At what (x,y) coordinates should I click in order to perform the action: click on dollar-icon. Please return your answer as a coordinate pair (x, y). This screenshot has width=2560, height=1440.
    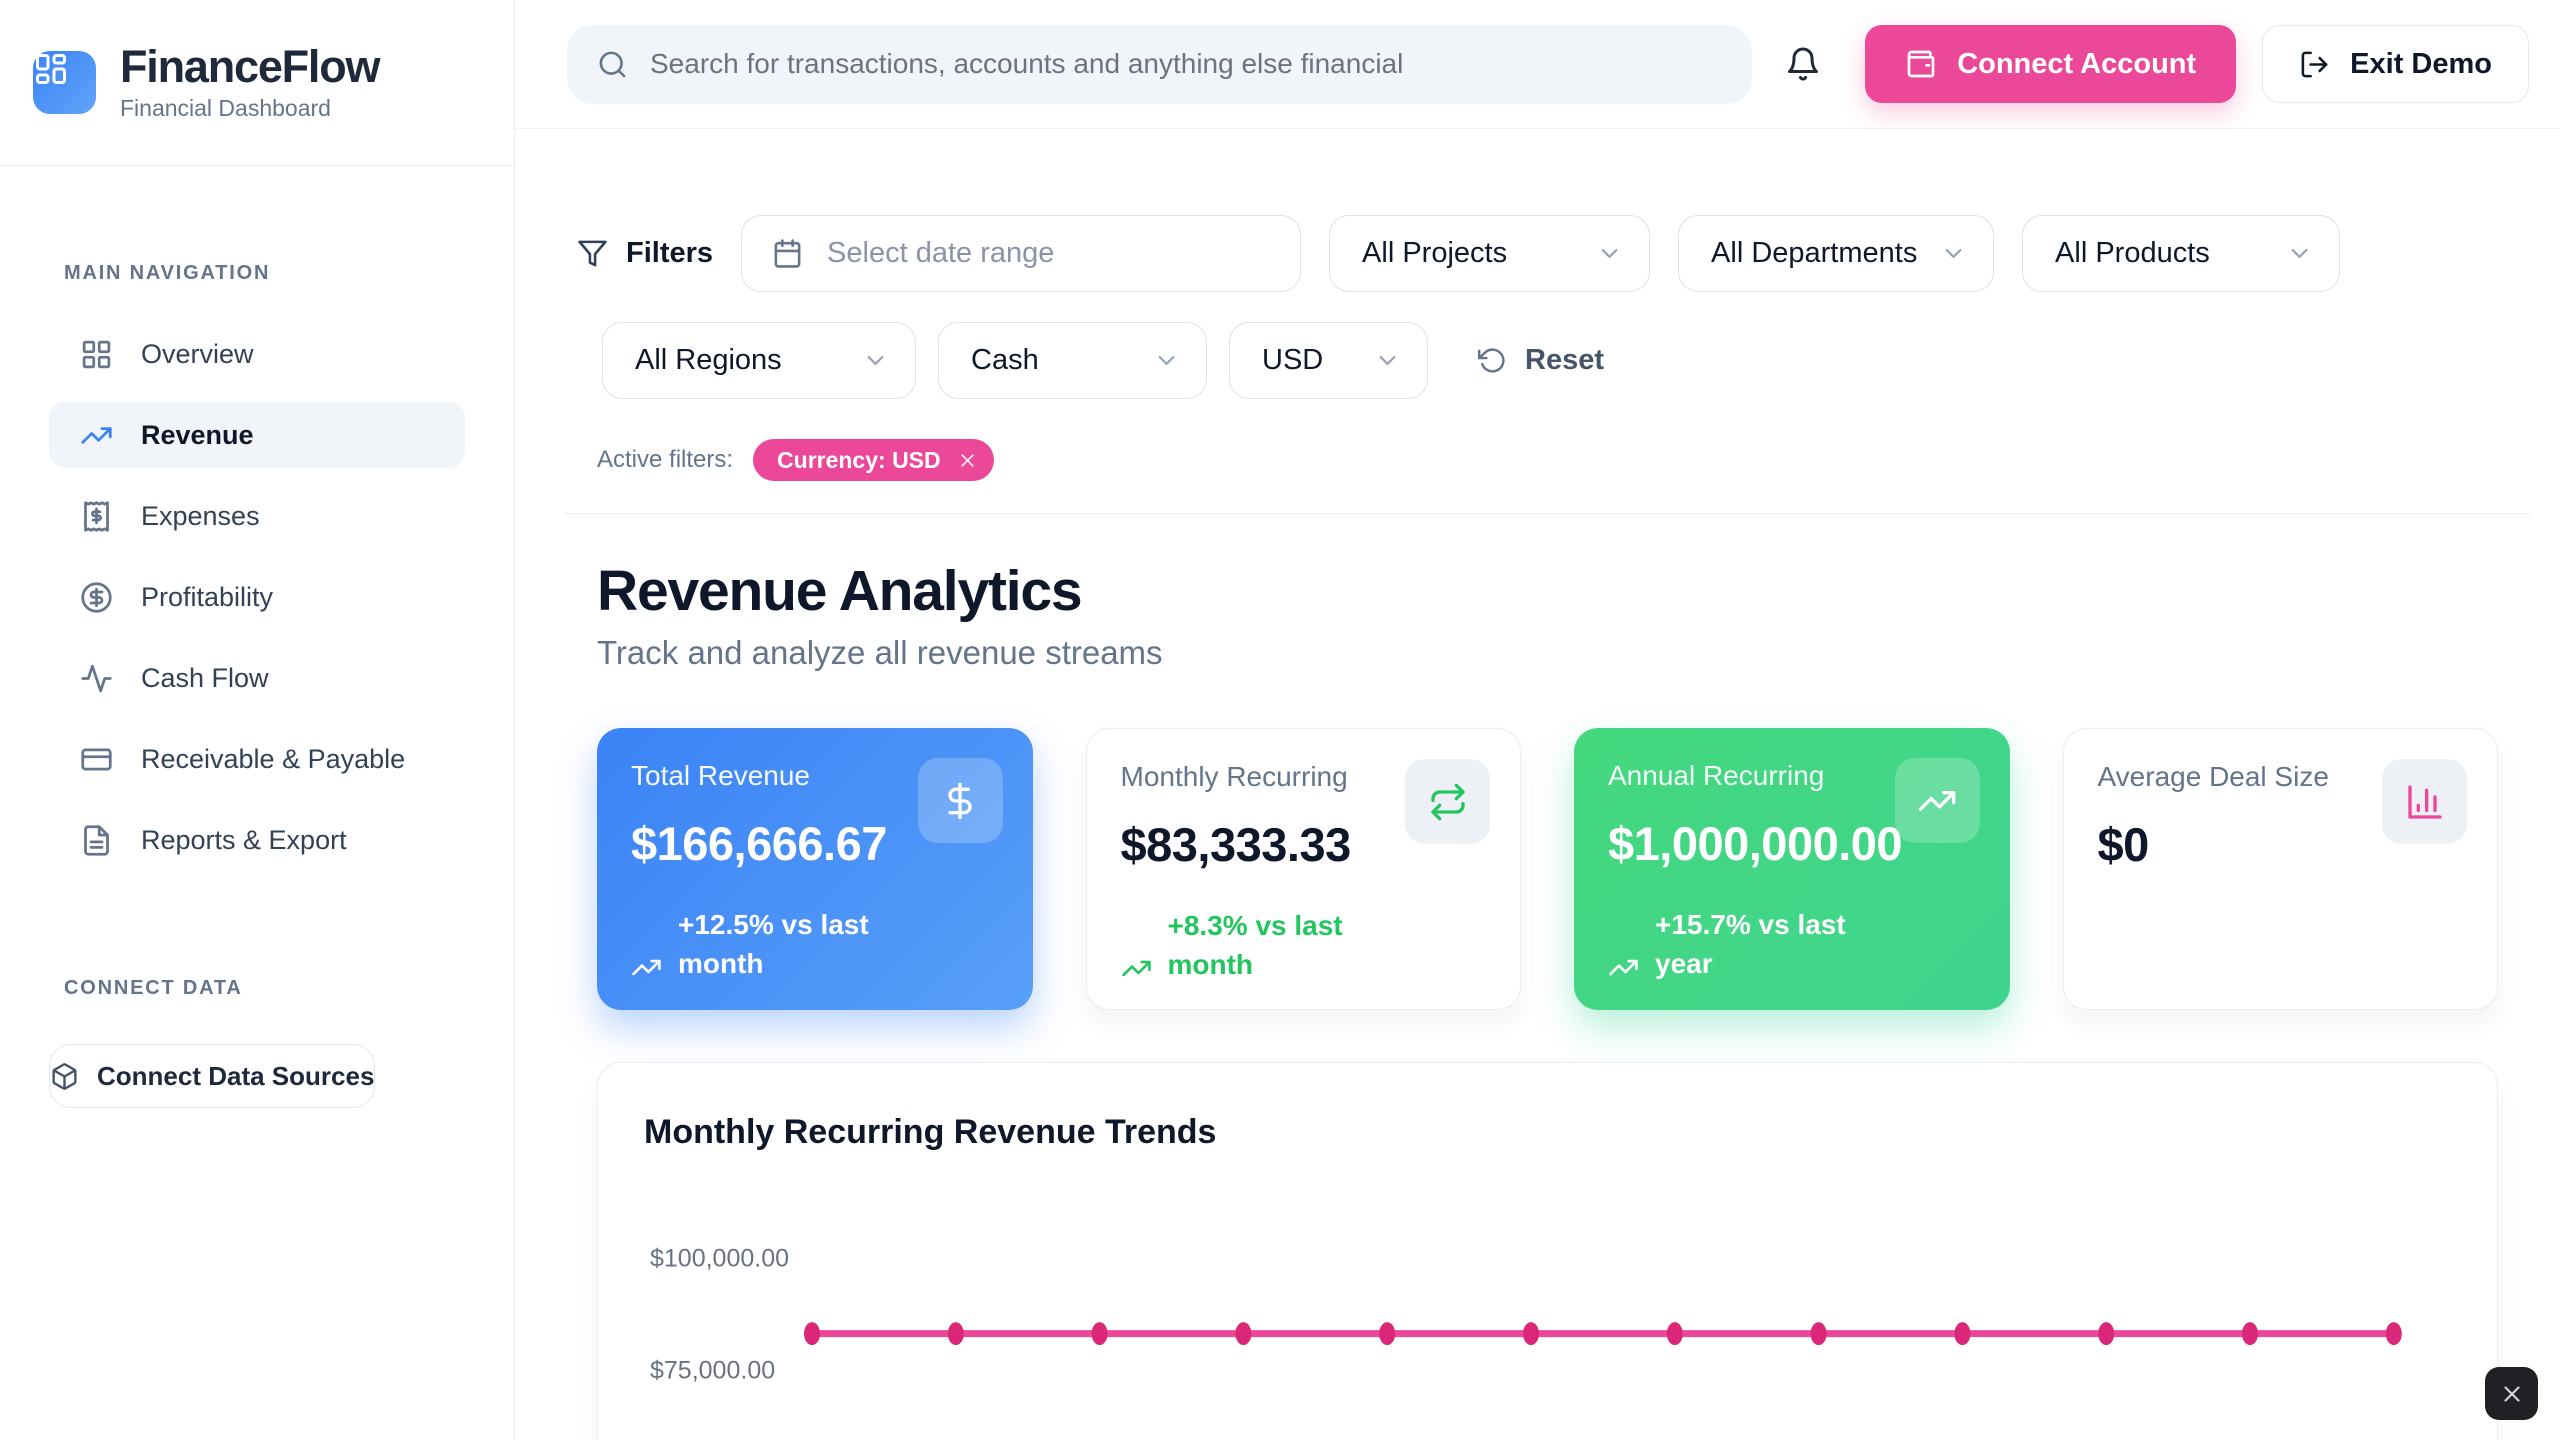
    Looking at the image, I should click on (960, 801).